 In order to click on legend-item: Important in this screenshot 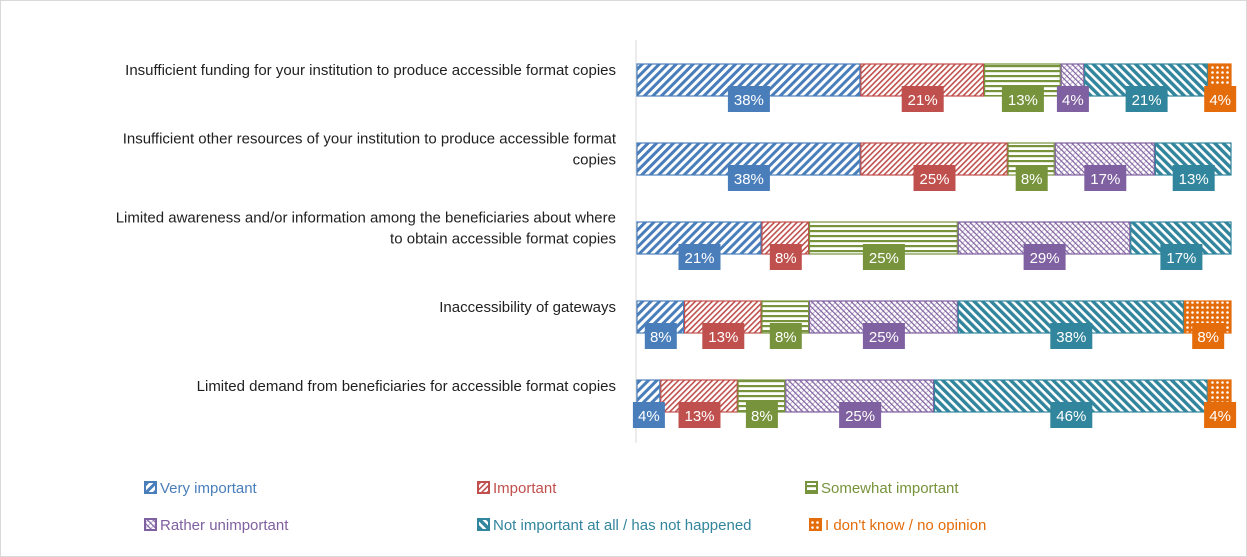, I will do `click(517, 488)`.